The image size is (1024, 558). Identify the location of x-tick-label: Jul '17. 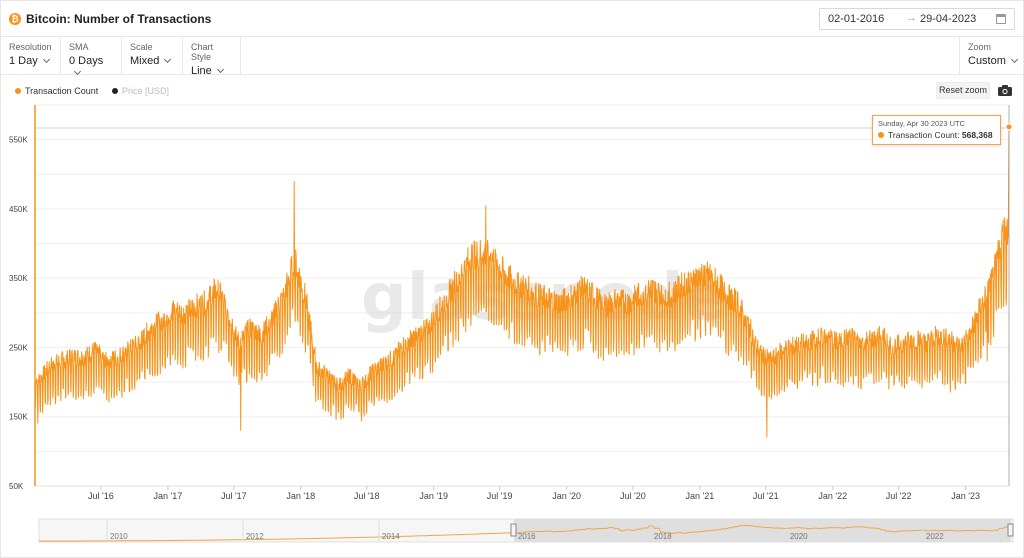
(234, 496).